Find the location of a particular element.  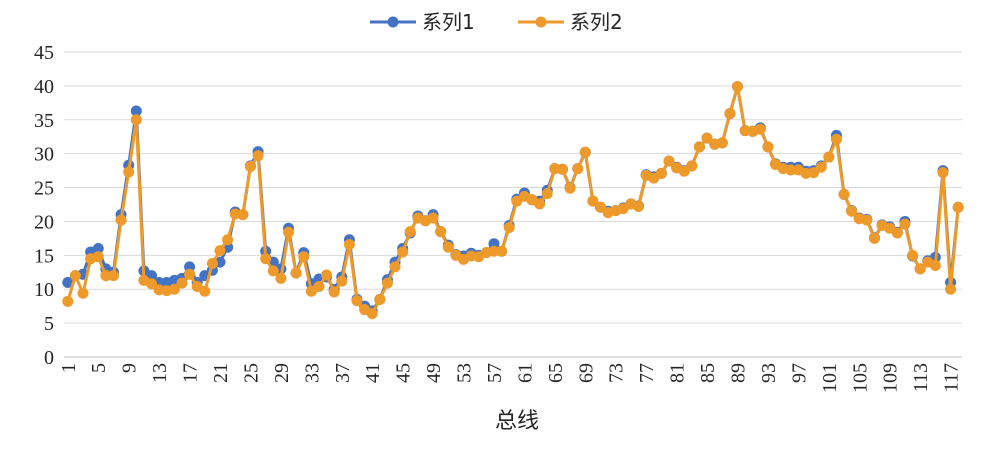

x-tick-label: 89 is located at coordinates (739, 373).